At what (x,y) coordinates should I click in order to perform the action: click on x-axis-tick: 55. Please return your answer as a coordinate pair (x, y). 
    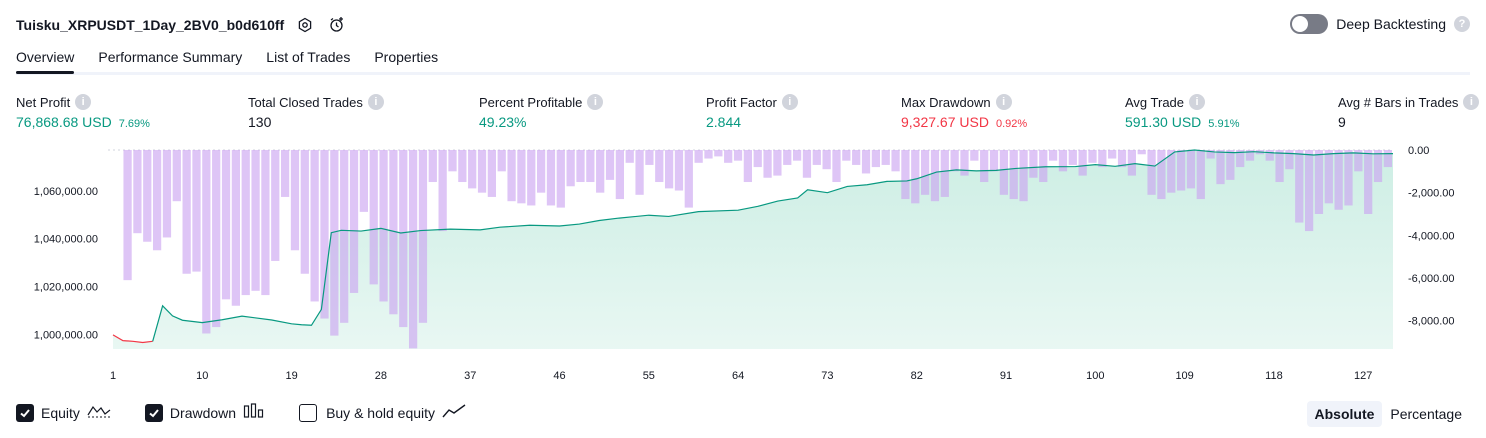
    Looking at the image, I should click on (649, 376).